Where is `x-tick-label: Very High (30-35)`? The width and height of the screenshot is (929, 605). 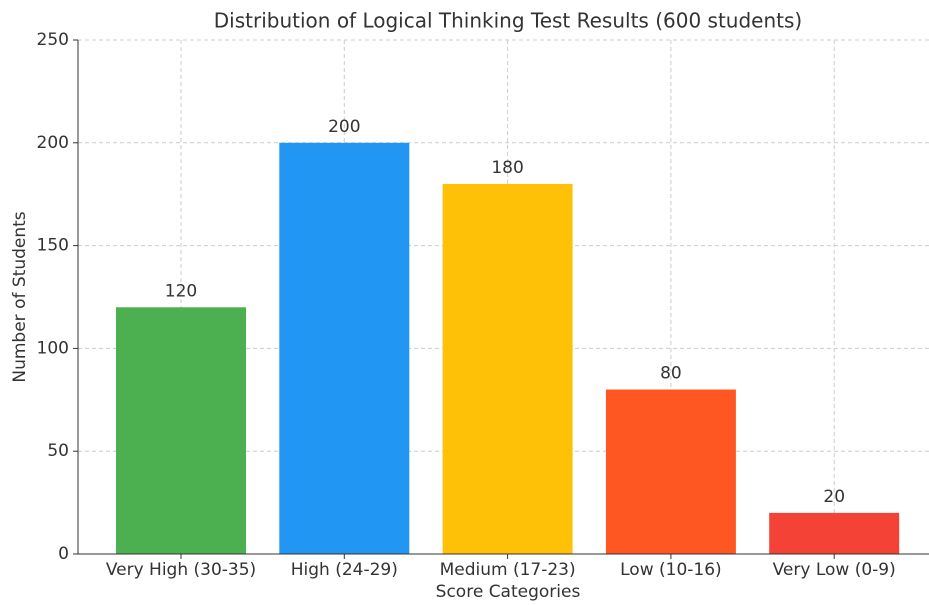
x-tick-label: Very High (30-35) is located at coordinates (181, 570).